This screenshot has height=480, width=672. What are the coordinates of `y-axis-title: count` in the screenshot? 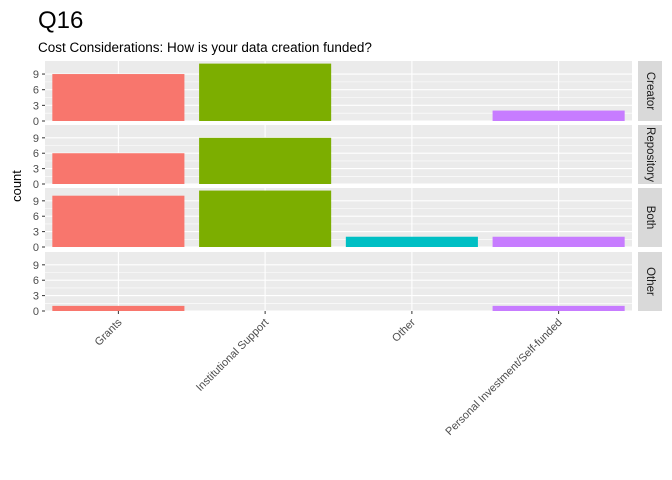 It's located at (16, 186).